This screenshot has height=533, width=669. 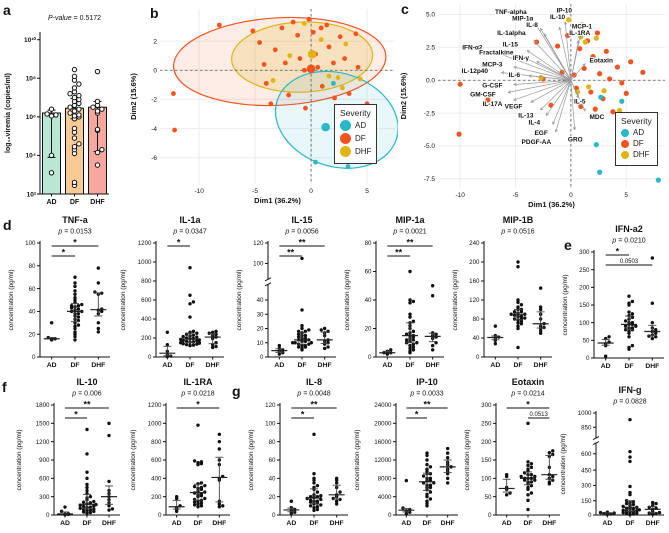 I want to click on svg-text: 40, so click(x=476, y=338).